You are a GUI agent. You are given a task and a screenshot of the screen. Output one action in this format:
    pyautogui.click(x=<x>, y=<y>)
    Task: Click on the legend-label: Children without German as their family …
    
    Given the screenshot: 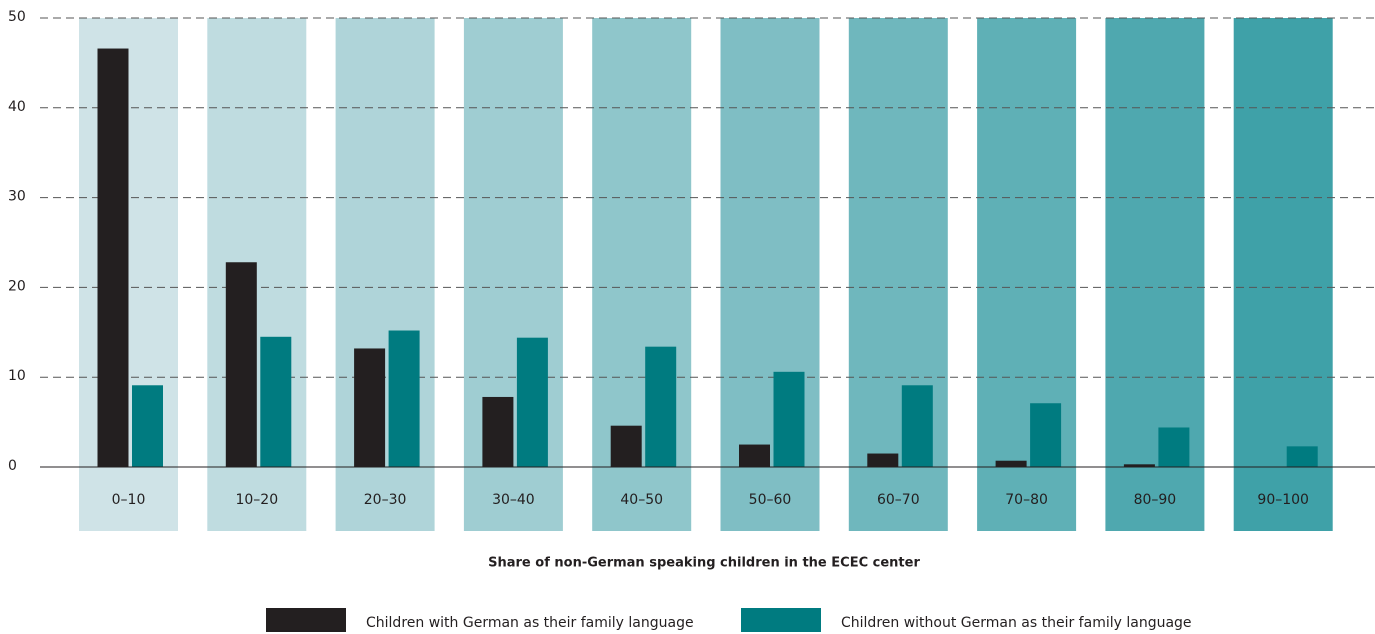 What is the action you would take?
    pyautogui.click(x=1016, y=623)
    